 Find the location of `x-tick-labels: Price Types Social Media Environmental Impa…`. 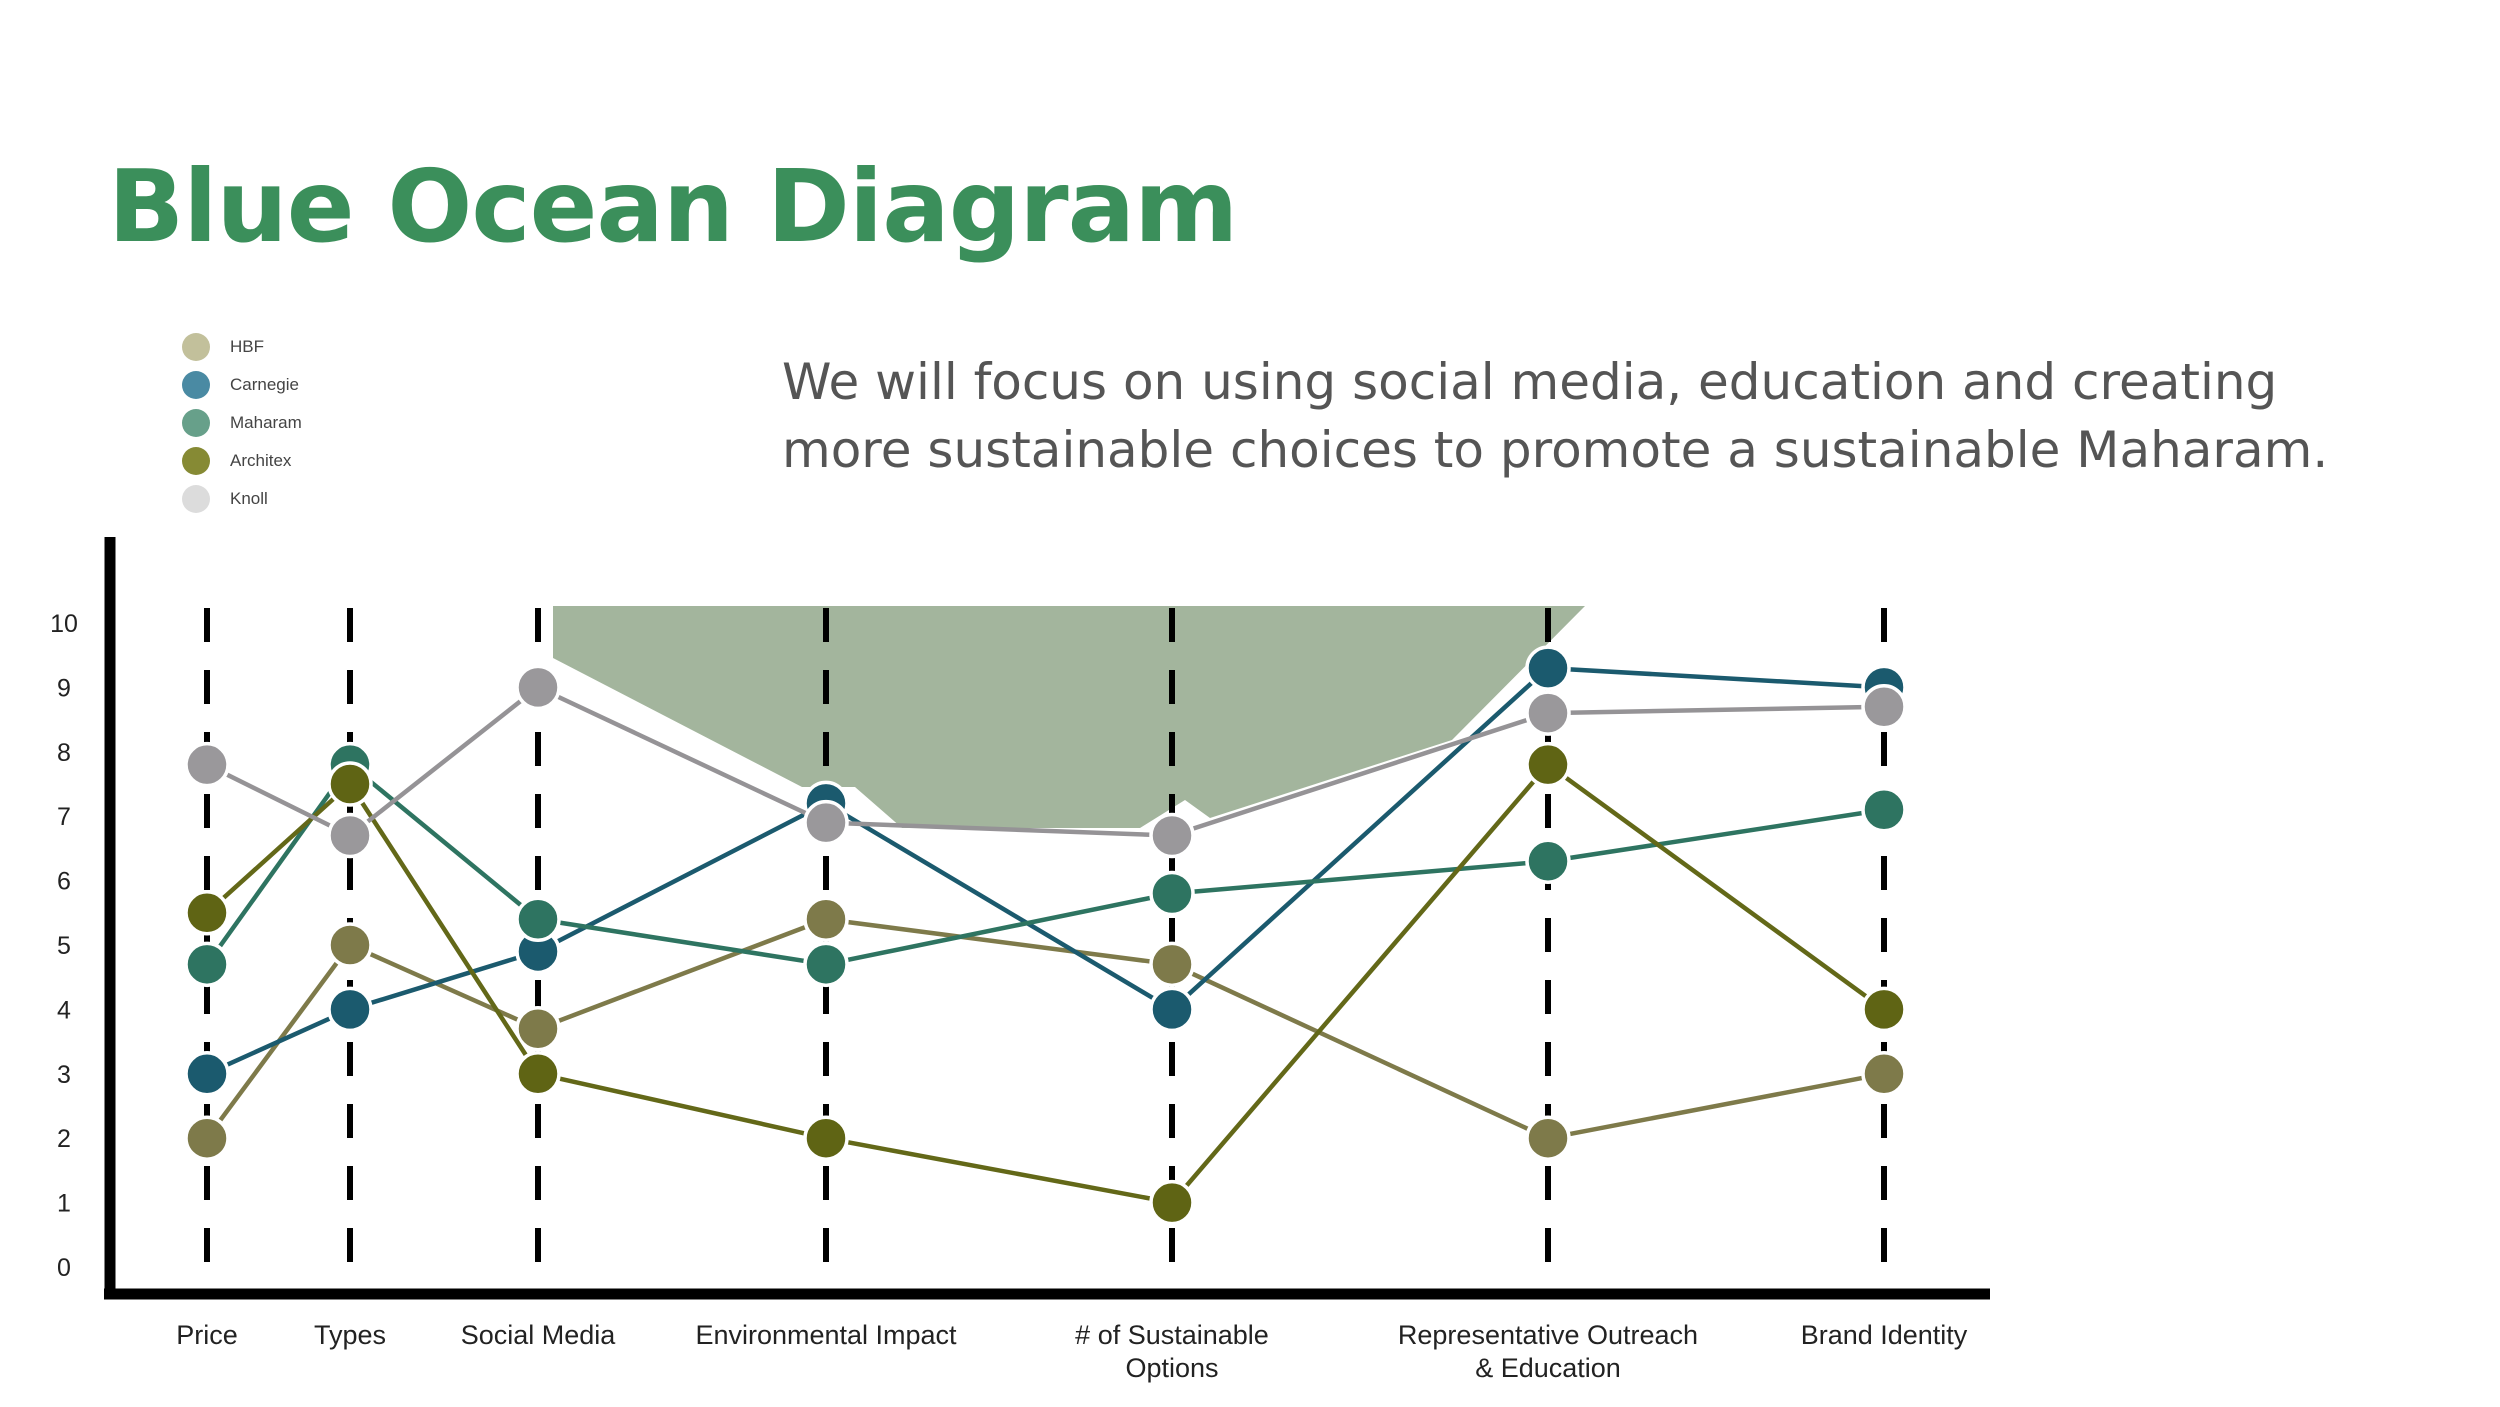

x-tick-labels: Price Types Social Media Environmental Impa… is located at coordinates (1072, 1351).